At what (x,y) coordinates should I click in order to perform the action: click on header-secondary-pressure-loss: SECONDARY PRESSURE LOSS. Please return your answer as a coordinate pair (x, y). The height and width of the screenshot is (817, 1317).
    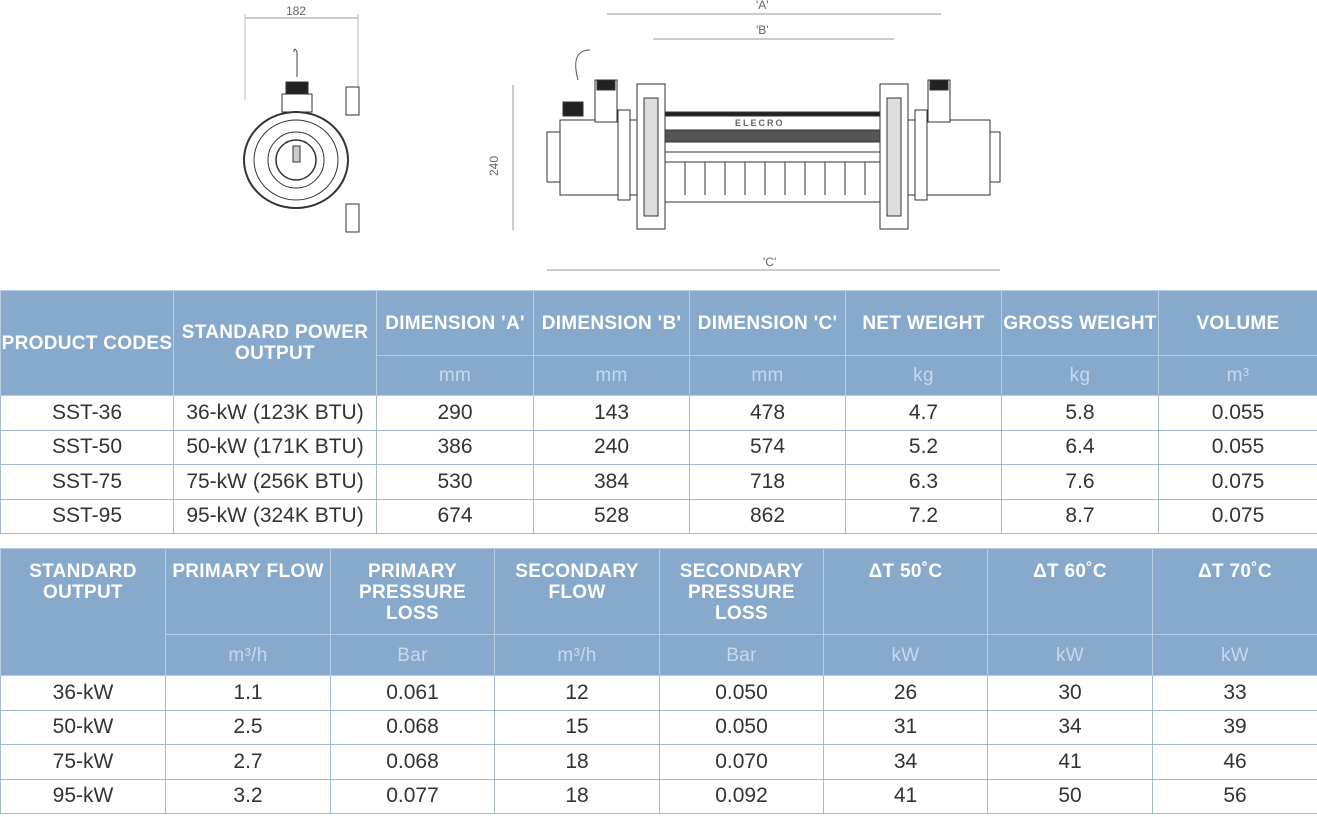
    Looking at the image, I should click on (741, 591).